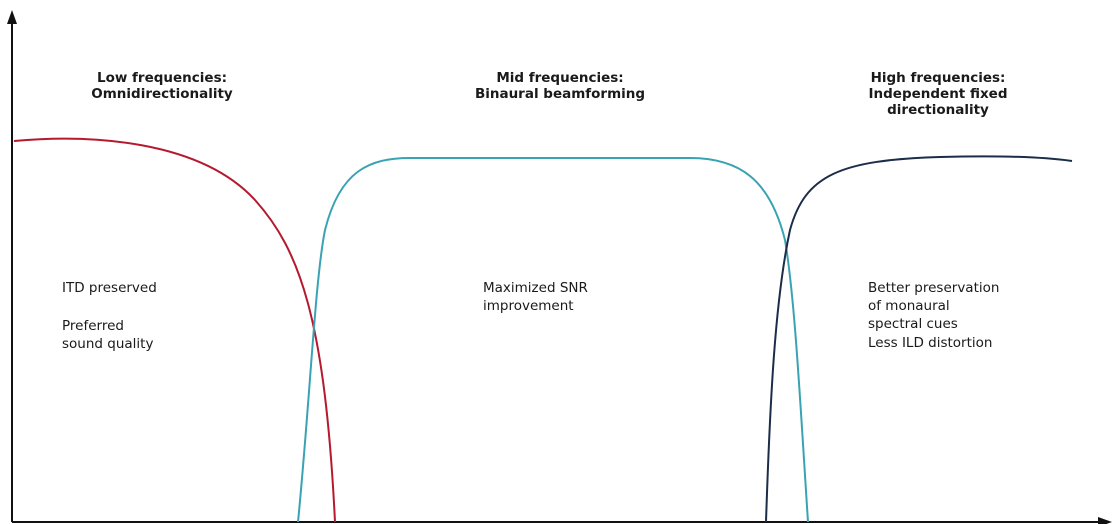 This screenshot has width=1114, height=524. What do you see at coordinates (913, 324) in the screenshot?
I see `region-text: spectral cues` at bounding box center [913, 324].